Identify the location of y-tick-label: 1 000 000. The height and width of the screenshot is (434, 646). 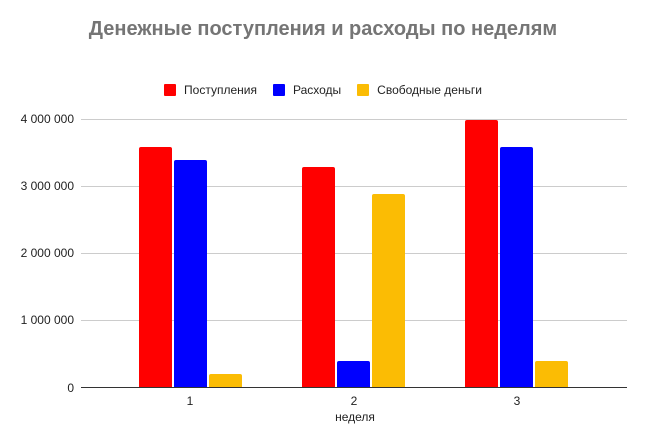
(47, 320).